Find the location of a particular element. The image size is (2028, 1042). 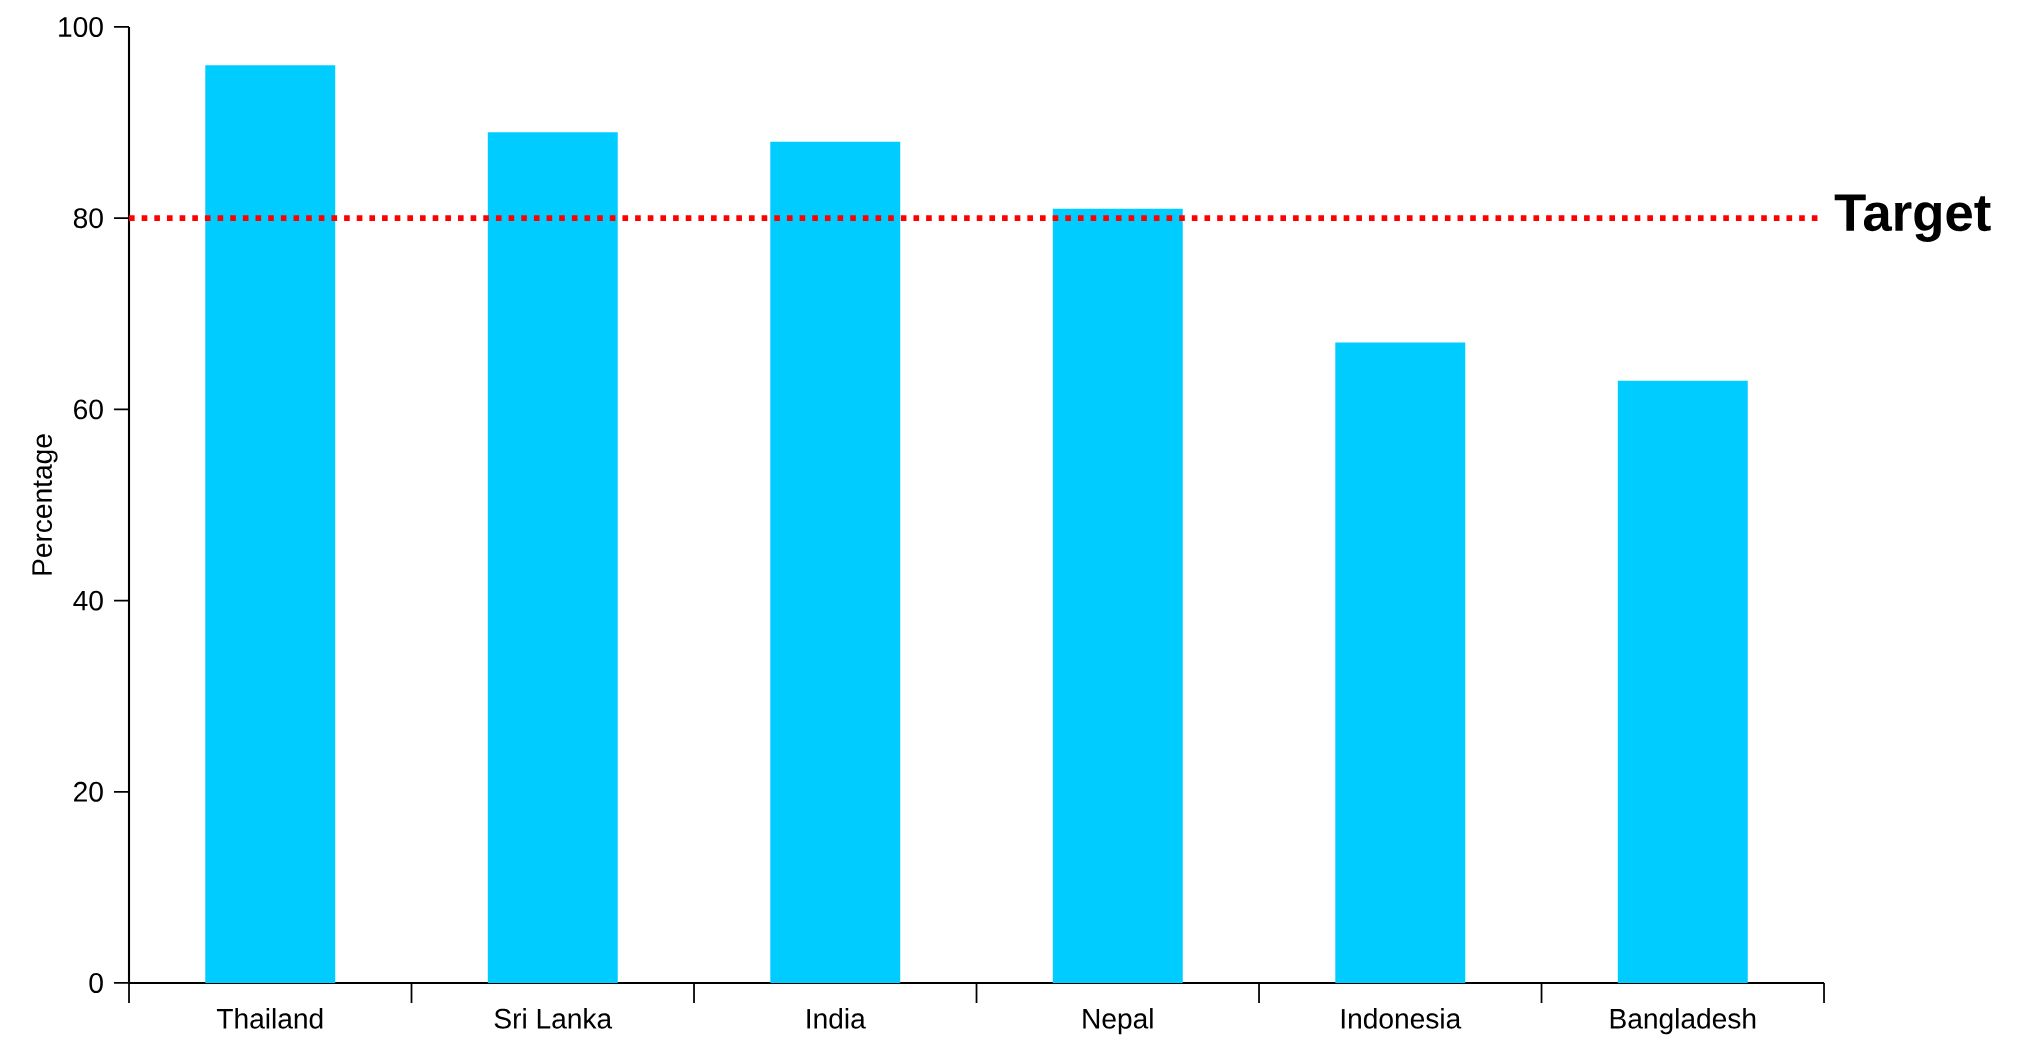

x-tick-label: India is located at coordinates (836, 1018).